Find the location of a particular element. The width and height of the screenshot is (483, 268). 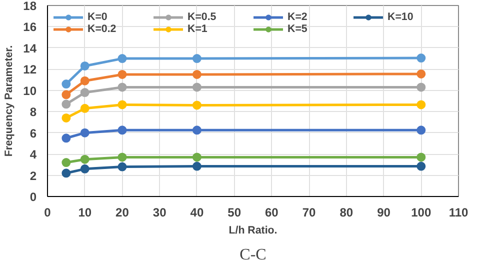

x-tick-label: 50 is located at coordinates (235, 213).